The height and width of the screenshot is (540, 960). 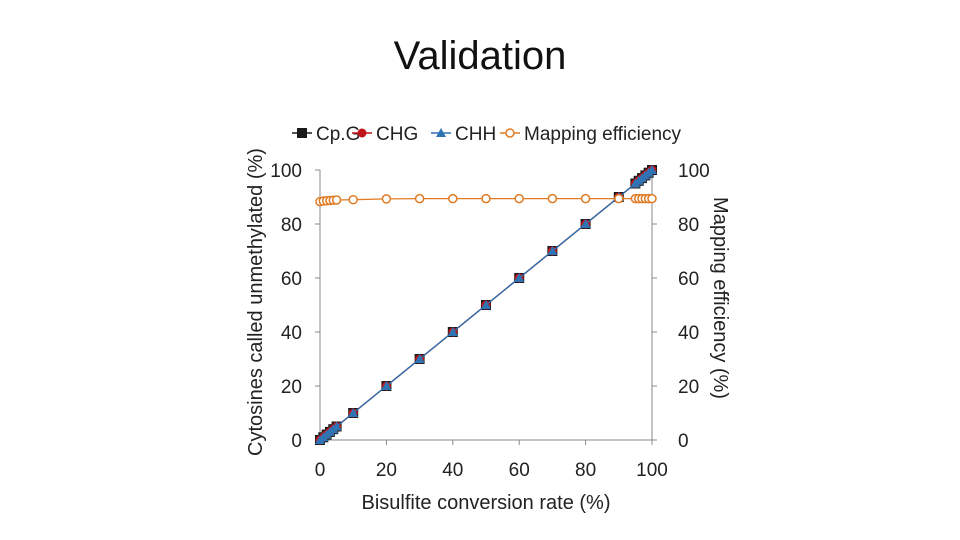 What do you see at coordinates (585, 470) in the screenshot?
I see `x-tick-label: 80` at bounding box center [585, 470].